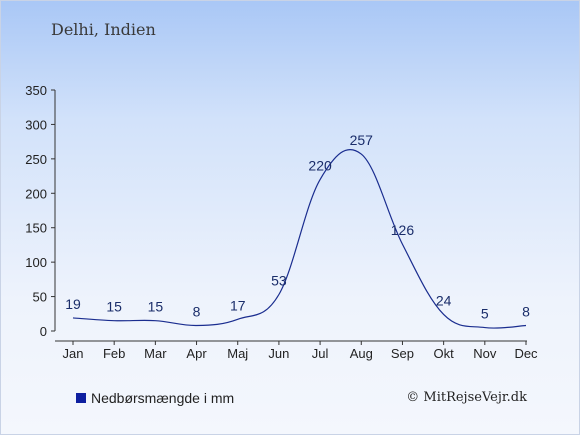 The width and height of the screenshot is (580, 435). What do you see at coordinates (300, 351) in the screenshot?
I see `x-axis-ticks: Jan Feb Mar Apr Maj Jun Jul Aug Sep Okt Nov Dec` at bounding box center [300, 351].